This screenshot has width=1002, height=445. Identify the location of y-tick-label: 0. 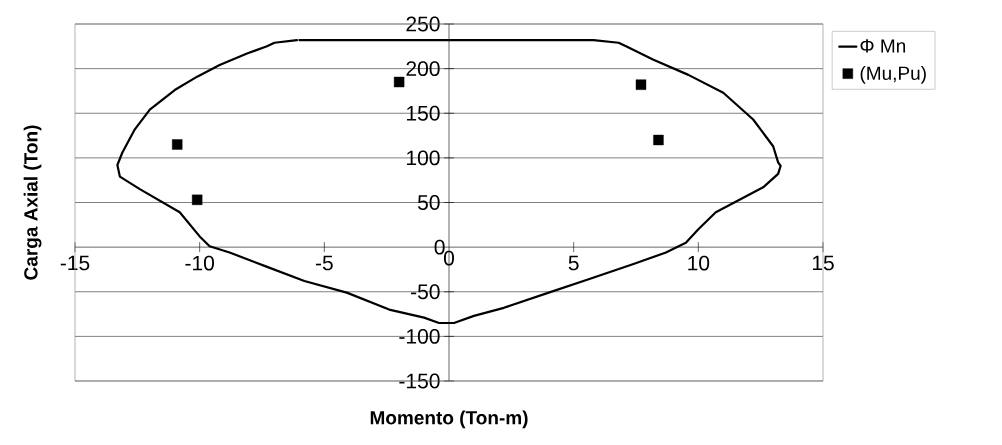
(439, 247).